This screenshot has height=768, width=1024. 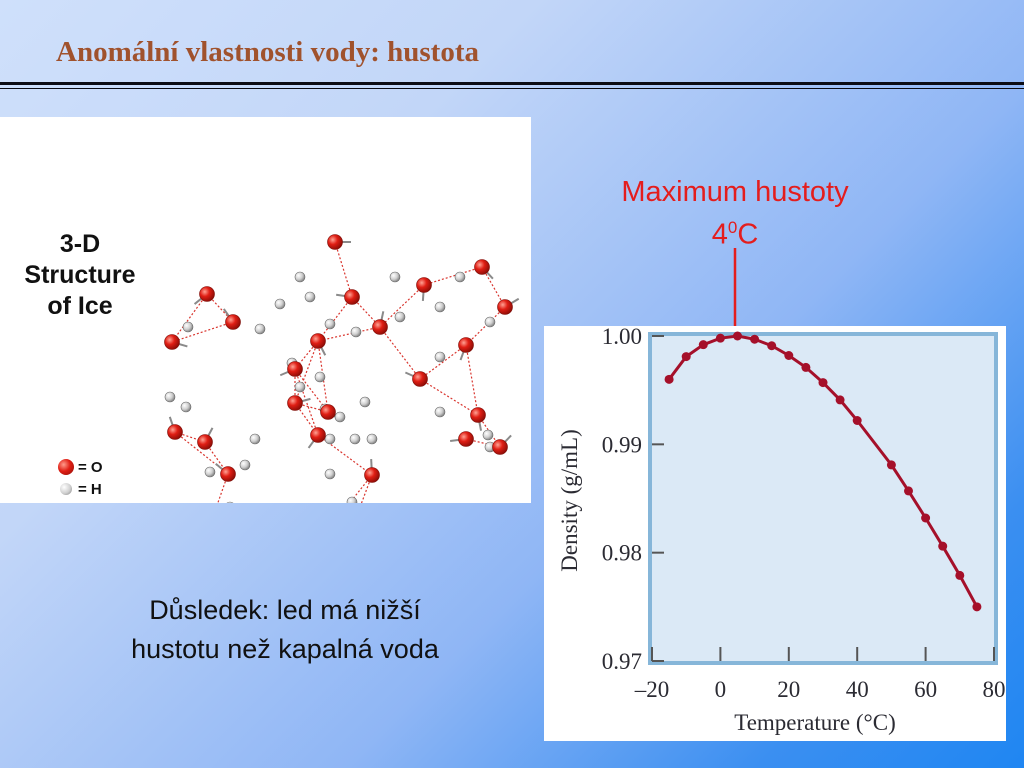 I want to click on hydrogen-atom-icon, so click(x=66, y=489).